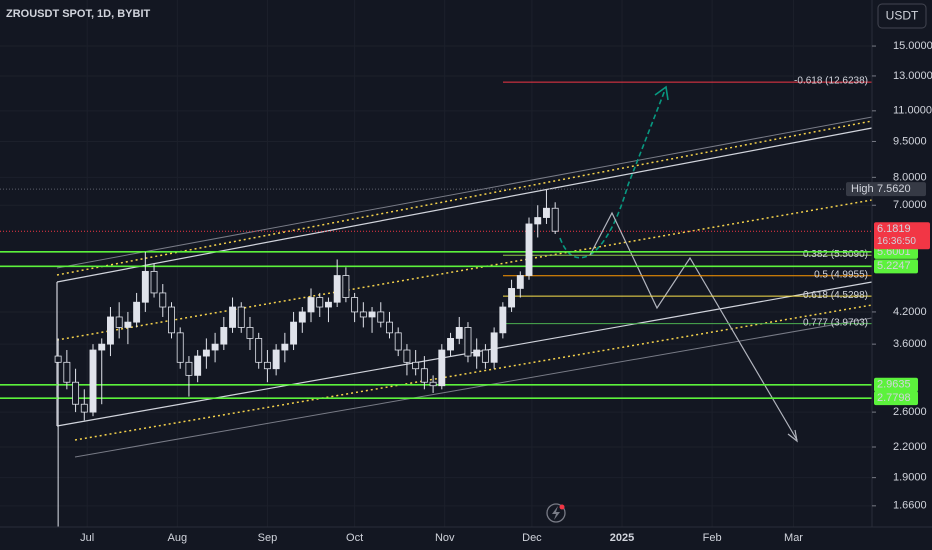 Image resolution: width=932 pixels, height=550 pixels. What do you see at coordinates (910, 447) in the screenshot?
I see `y-tick-label: 2.2000` at bounding box center [910, 447].